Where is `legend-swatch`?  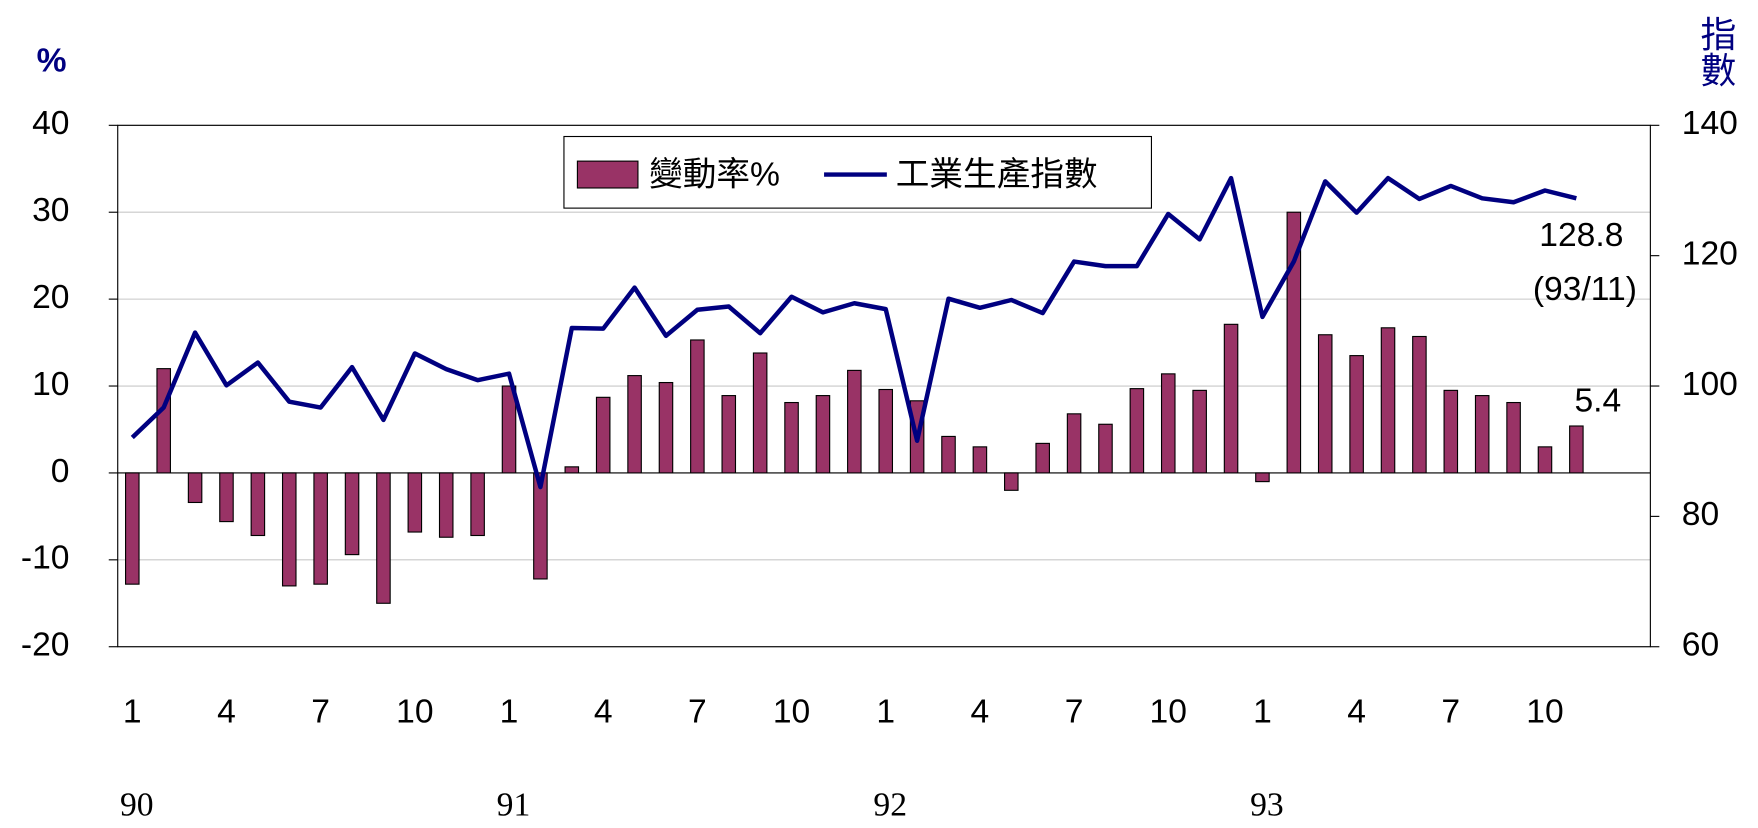 legend-swatch is located at coordinates (607, 174).